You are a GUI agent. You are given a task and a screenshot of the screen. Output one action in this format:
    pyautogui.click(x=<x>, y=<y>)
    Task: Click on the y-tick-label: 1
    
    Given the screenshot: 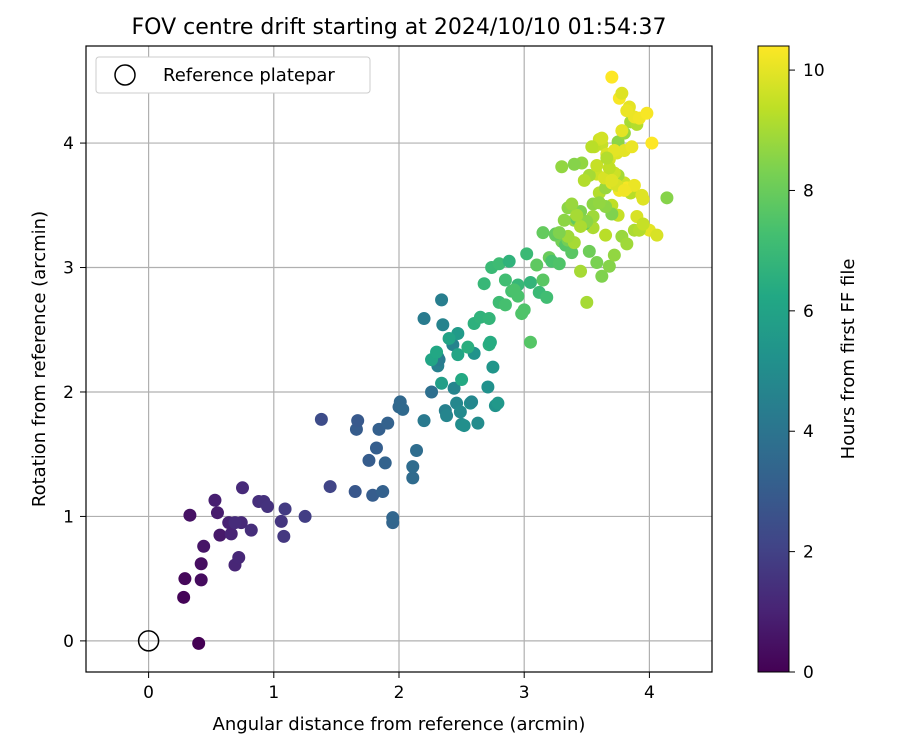 What is the action you would take?
    pyautogui.click(x=68, y=517)
    